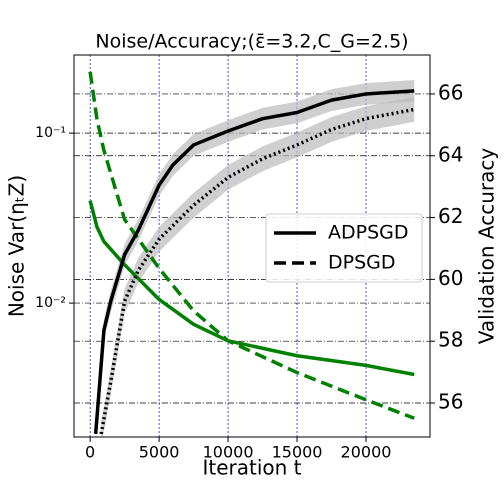 Image resolution: width=504 pixels, height=504 pixels. Describe the element at coordinates (251, 468) in the screenshot. I see `x-axis-label: Iteration t` at that location.